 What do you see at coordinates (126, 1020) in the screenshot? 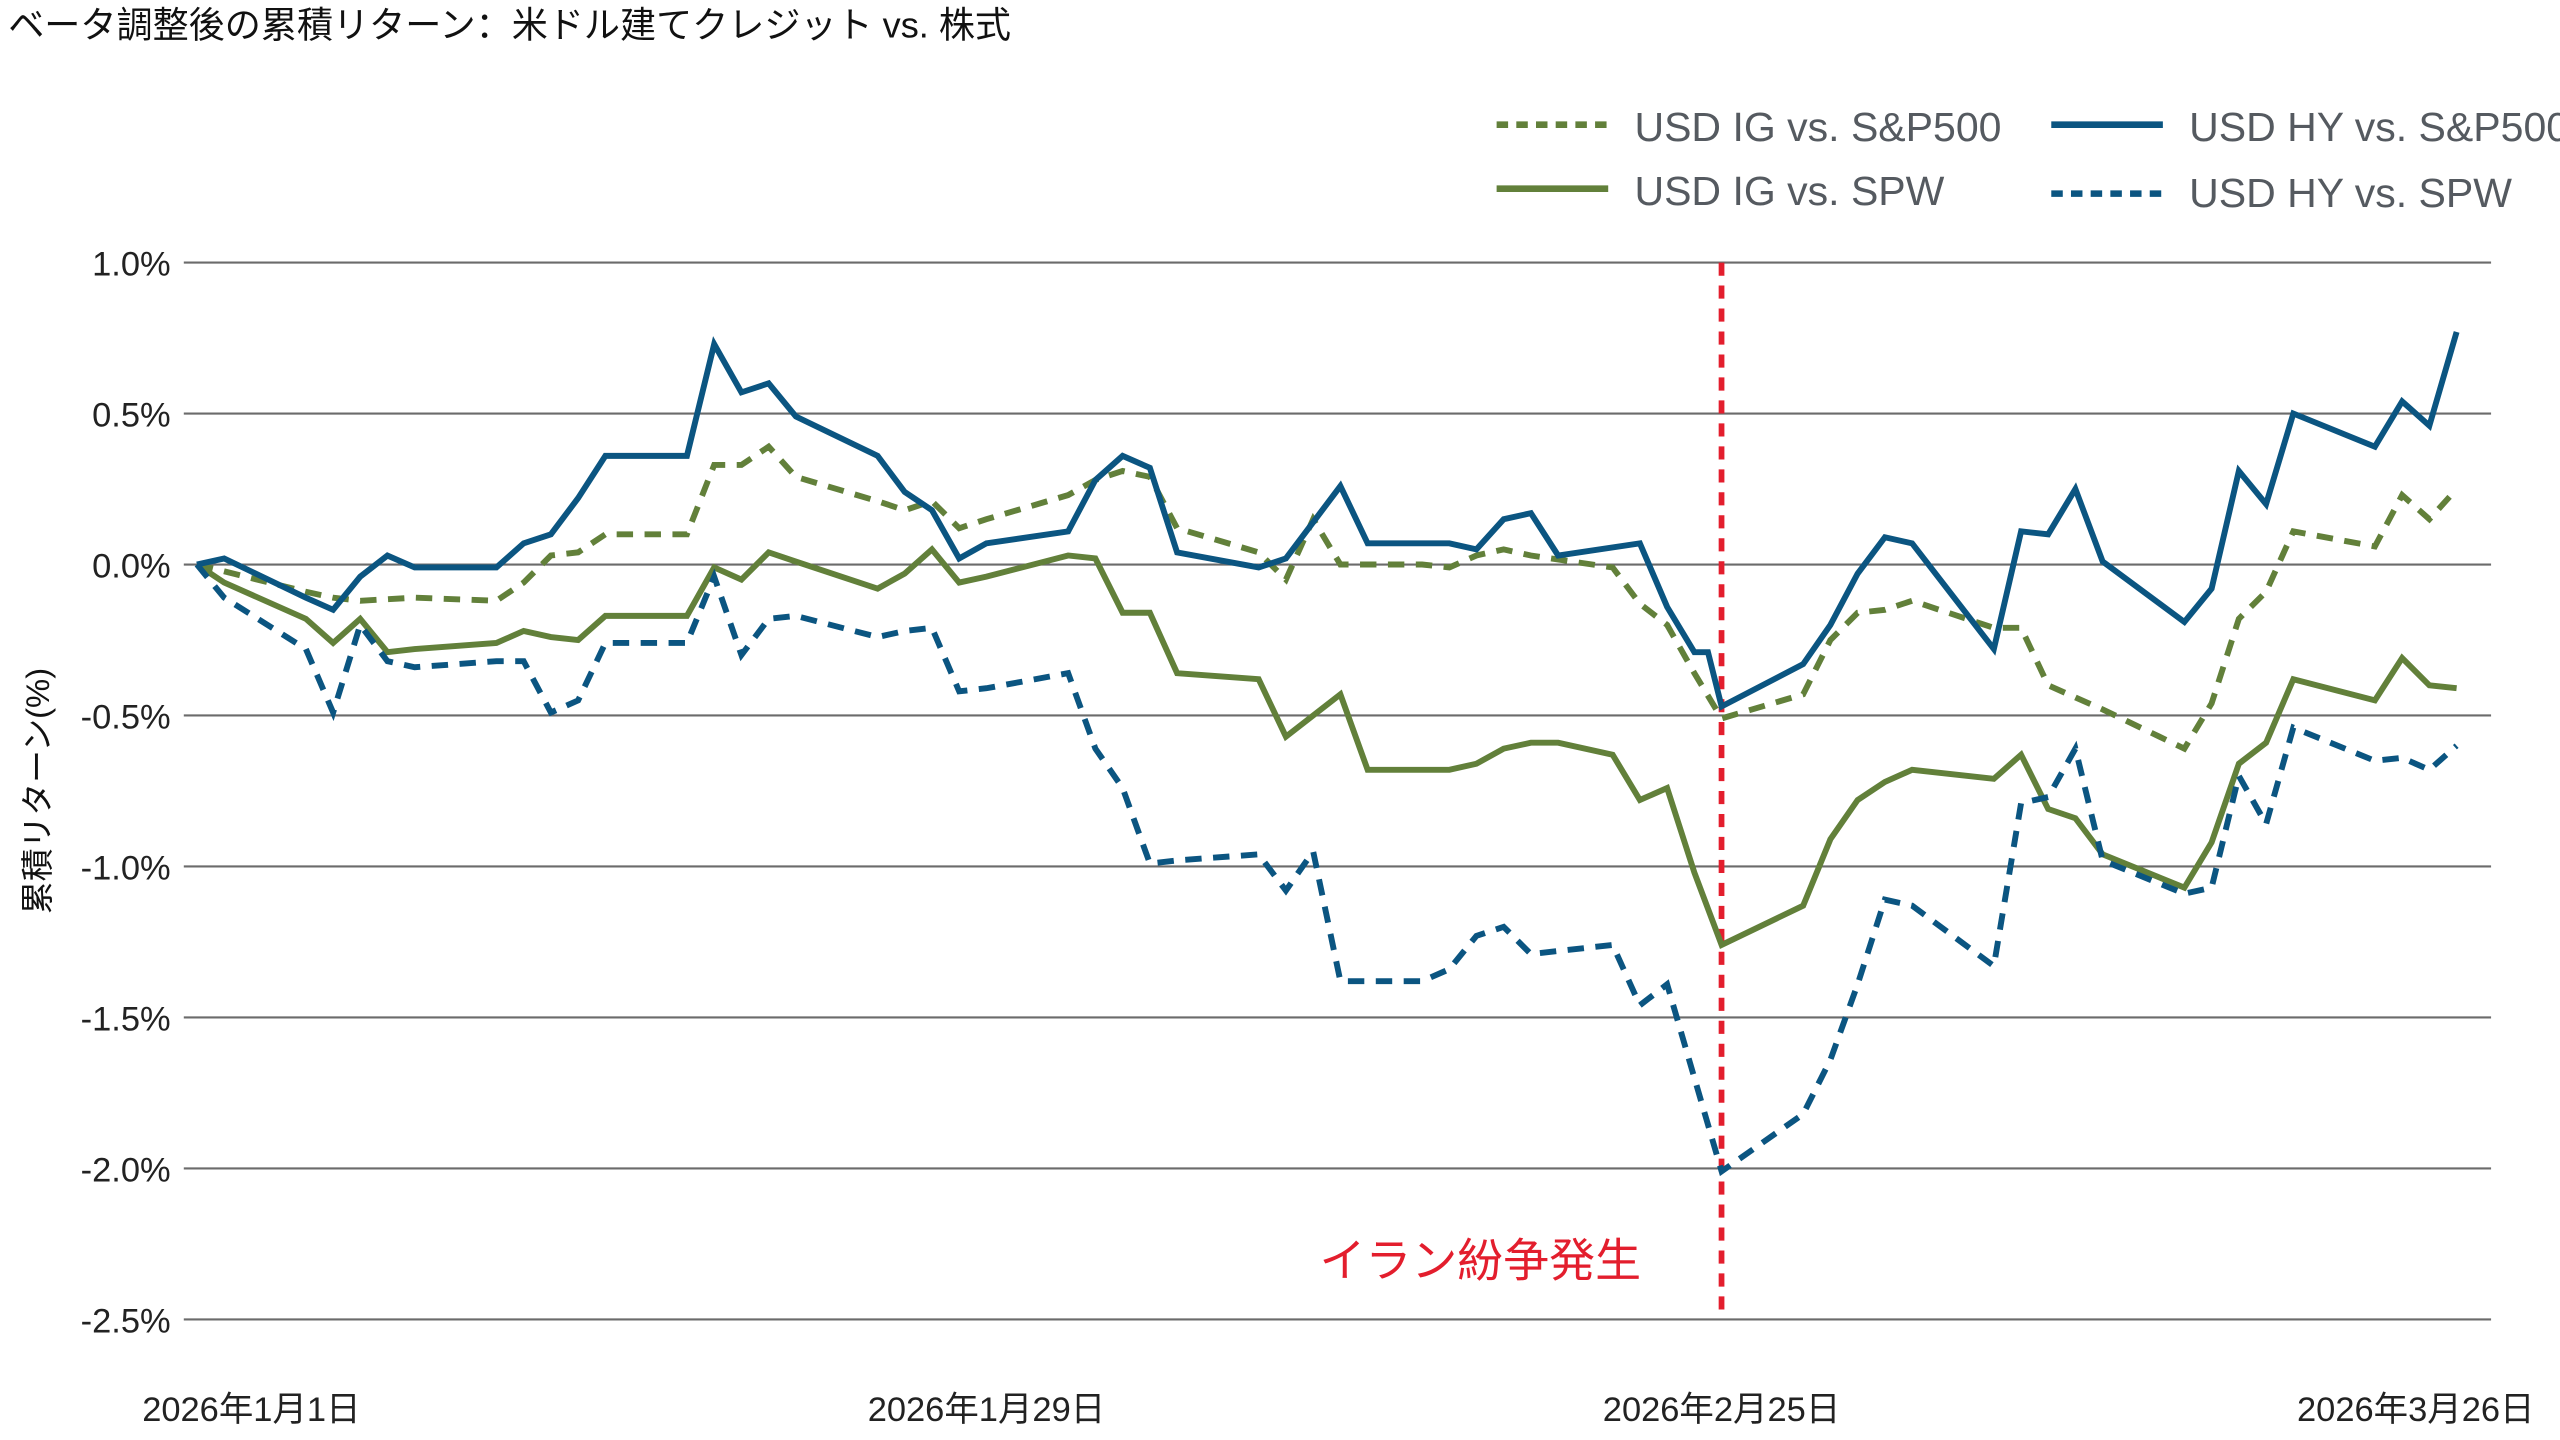
I see `y-tick-label: -1.5%` at bounding box center [126, 1020].